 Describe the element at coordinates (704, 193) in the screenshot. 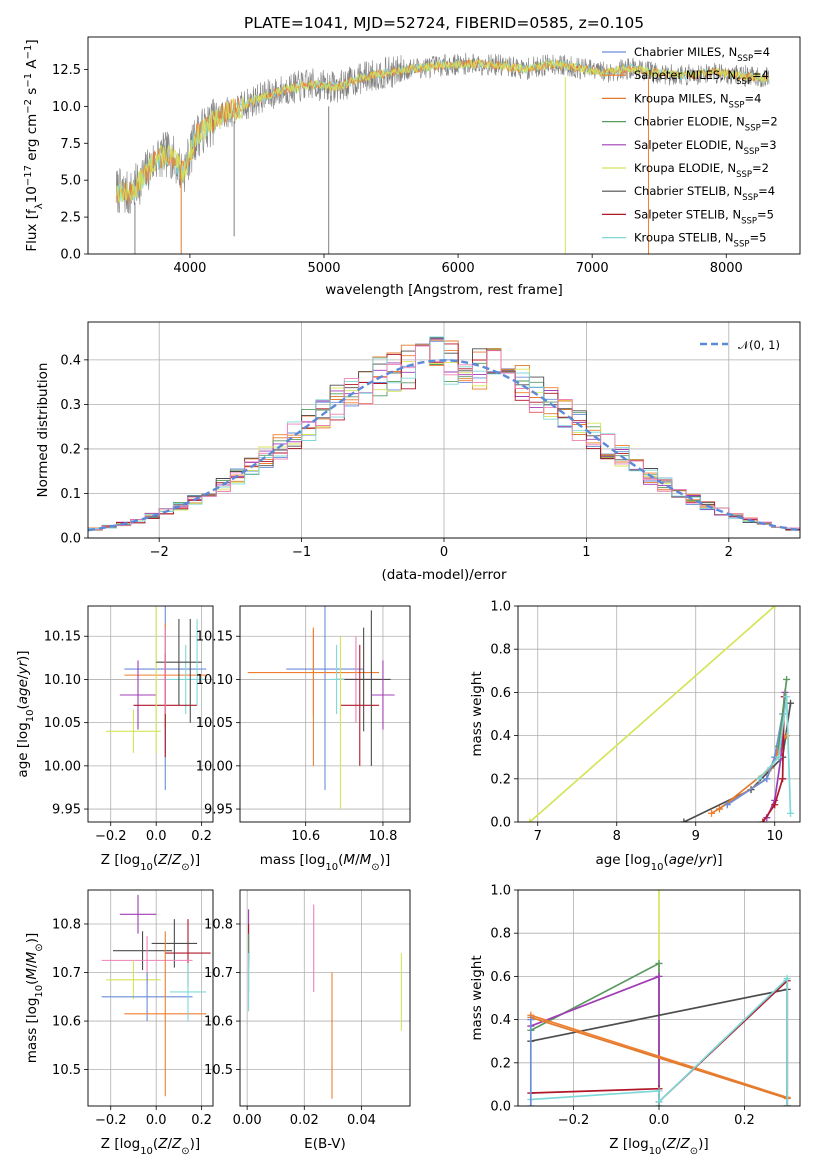

I see `legend-entry: Chabrier STELIB, NSSP=4` at that location.